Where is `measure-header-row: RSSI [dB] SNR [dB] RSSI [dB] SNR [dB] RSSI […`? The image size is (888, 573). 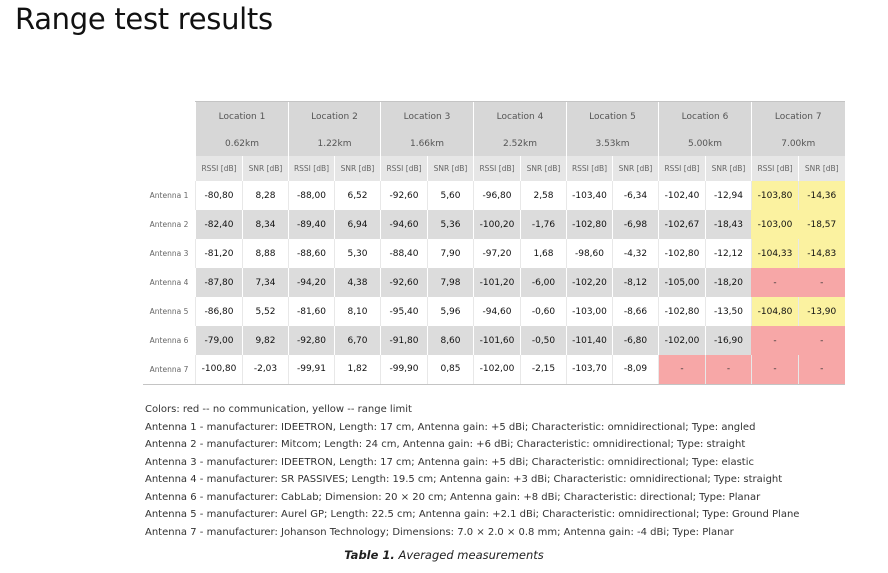 measure-header-row: RSSI [dB] SNR [dB] RSSI [dB] SNR [dB] RSSI [… is located at coordinates (494, 168).